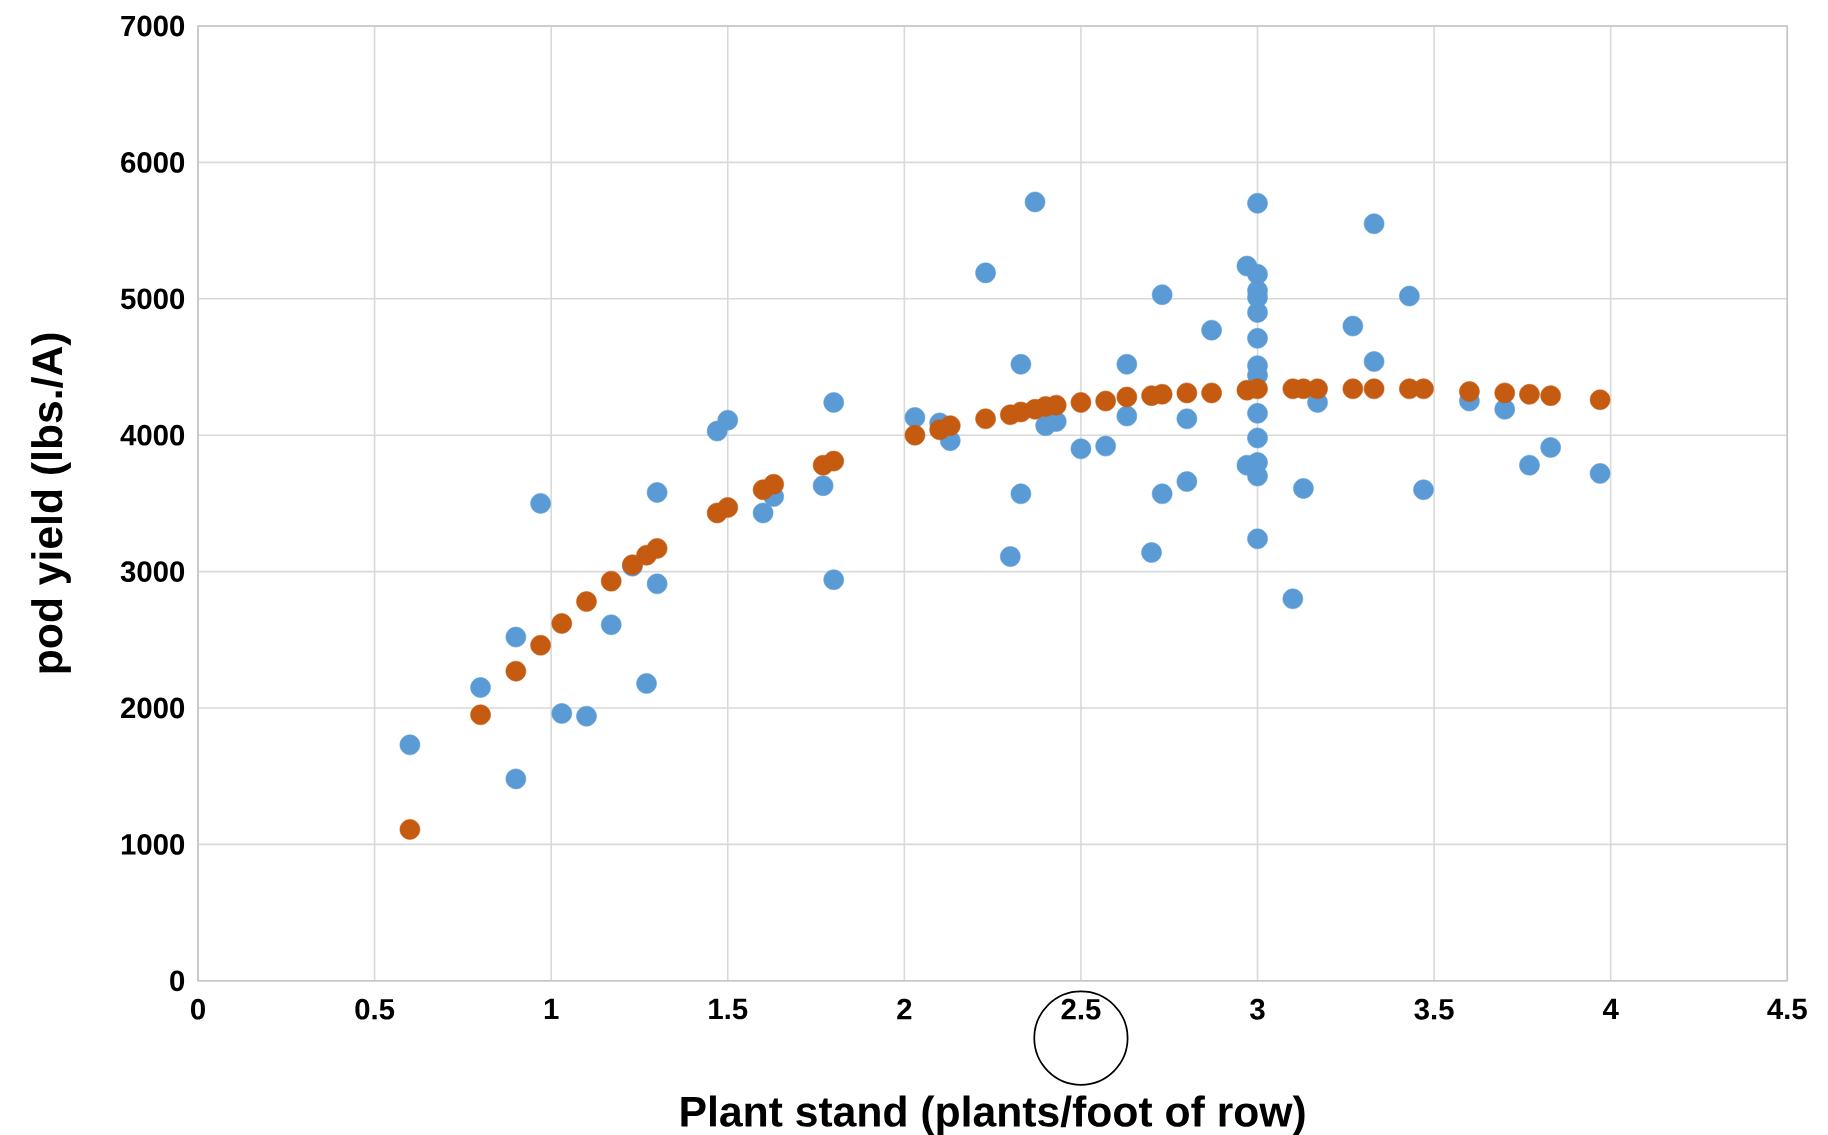 This screenshot has width=1828, height=1135. I want to click on x-tick-label: 2.5, so click(1081, 1009).